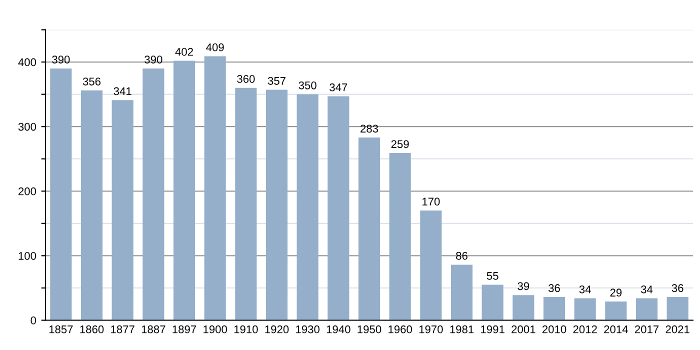  Describe the element at coordinates (61, 329) in the screenshot. I see `x-tick-label: 1857` at that location.